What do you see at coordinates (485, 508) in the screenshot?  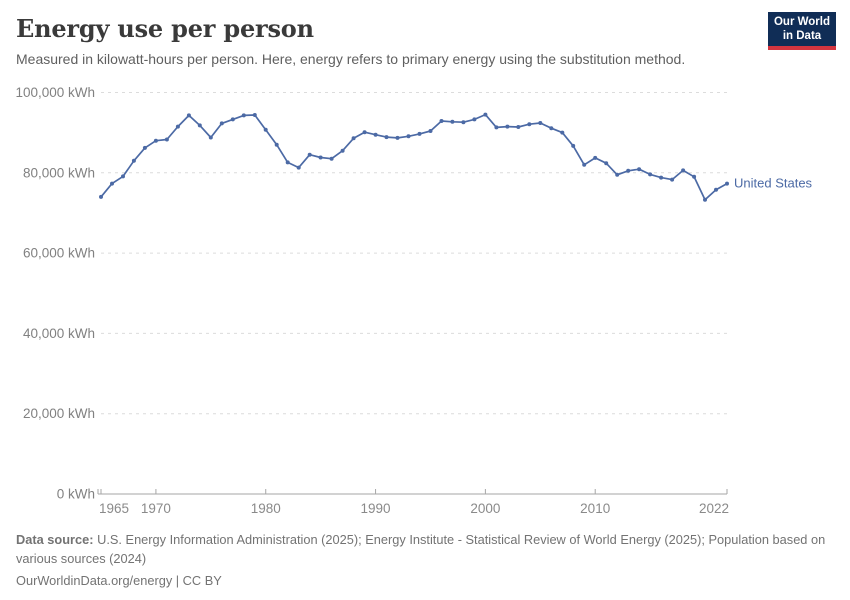 I see `x-tick-label: 2000` at bounding box center [485, 508].